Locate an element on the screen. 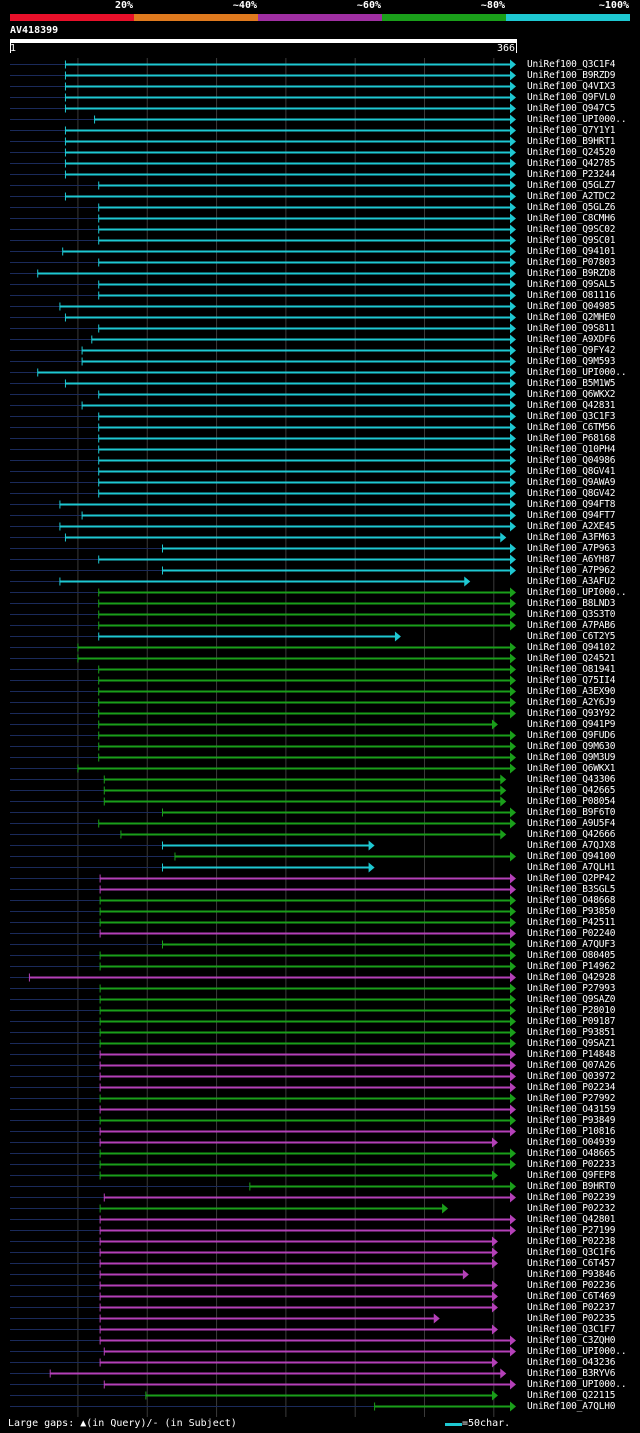 The width and height of the screenshot is (640, 1433). hit-label: UniRef100_P93849 is located at coordinates (571, 1120).